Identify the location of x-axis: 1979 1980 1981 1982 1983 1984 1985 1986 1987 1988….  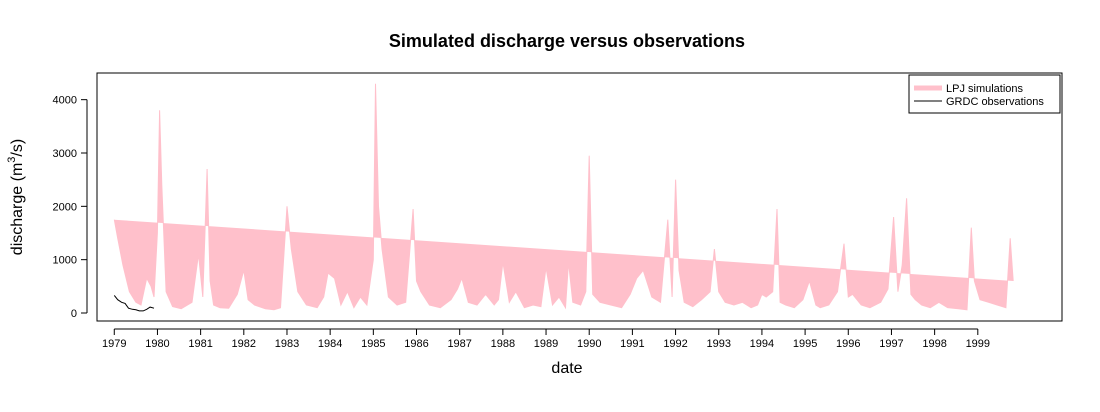
(546, 339).